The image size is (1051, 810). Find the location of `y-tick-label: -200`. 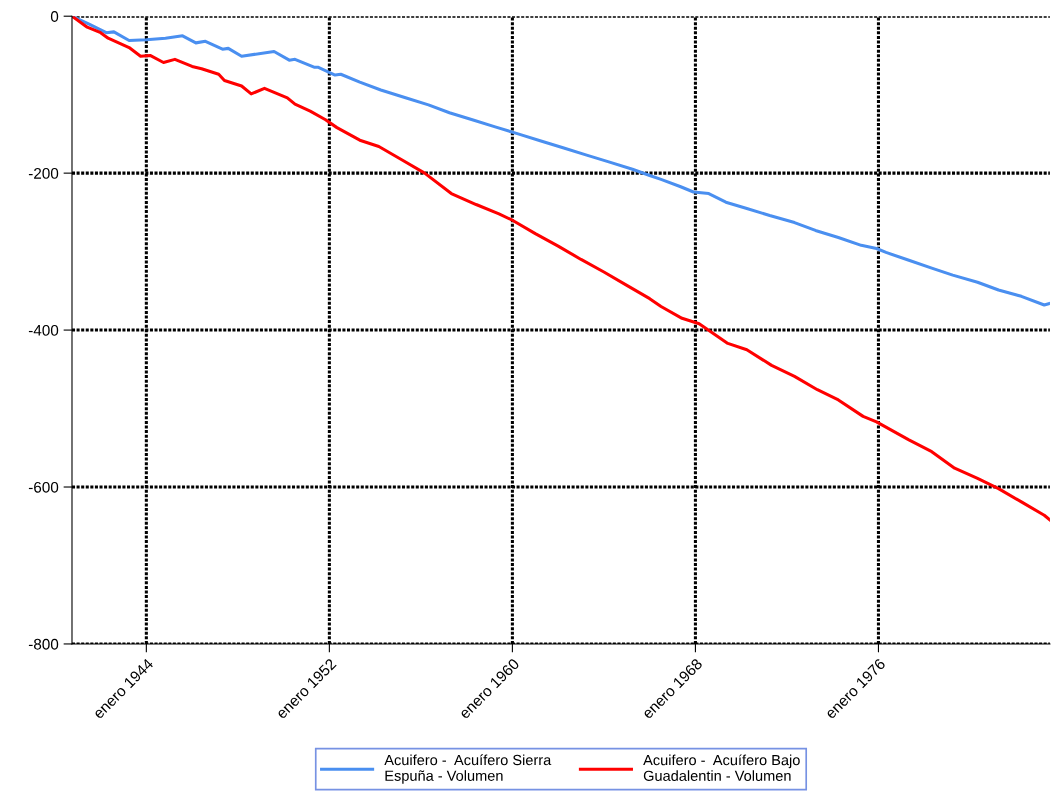

y-tick-label: -200 is located at coordinates (43, 173).